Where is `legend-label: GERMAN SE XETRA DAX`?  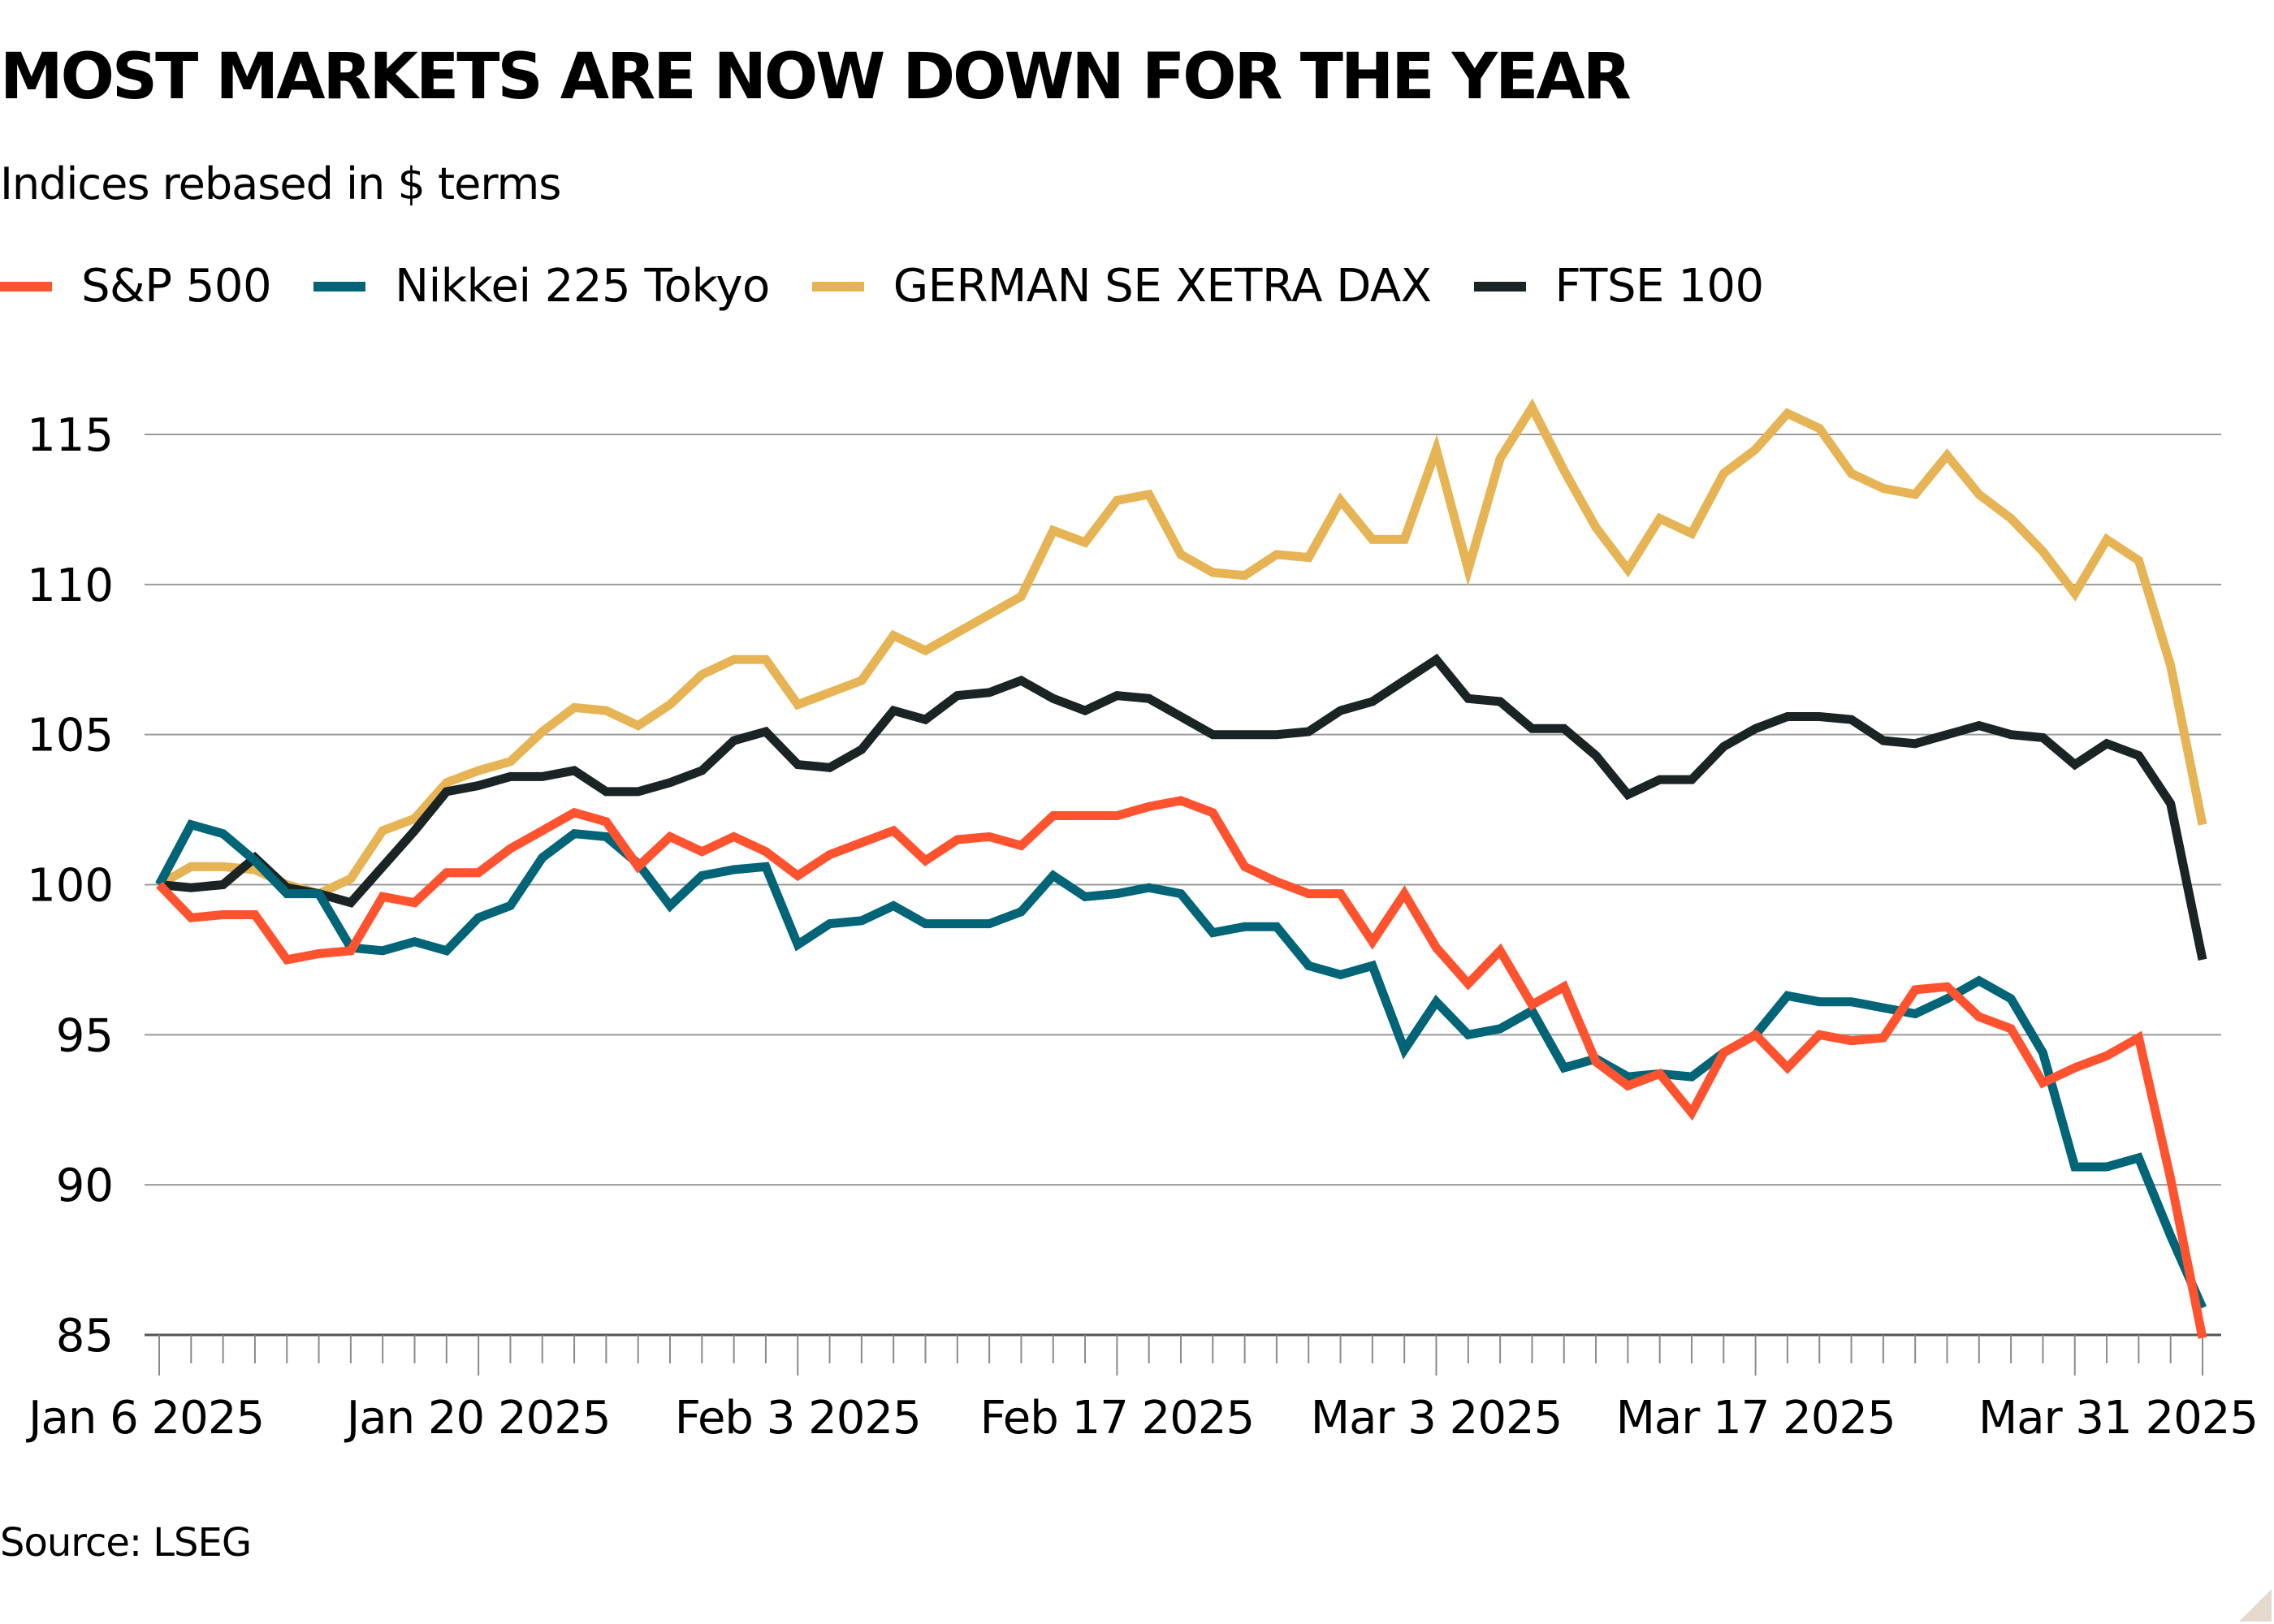 legend-label: GERMAN SE XETRA DAX is located at coordinates (1162, 286).